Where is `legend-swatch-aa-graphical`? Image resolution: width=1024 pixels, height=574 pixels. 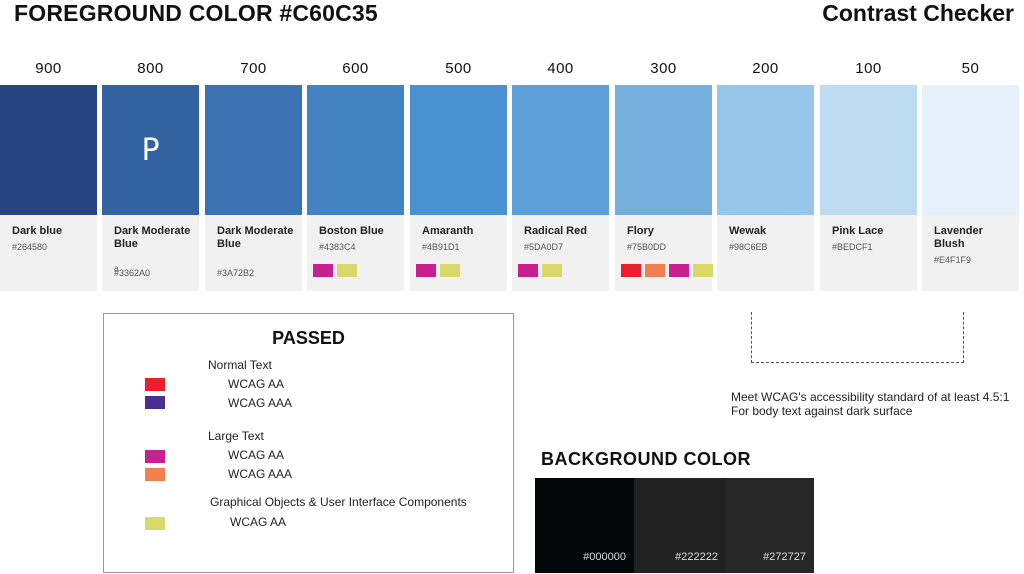
legend-swatch-aa-graphical is located at coordinates (155, 523).